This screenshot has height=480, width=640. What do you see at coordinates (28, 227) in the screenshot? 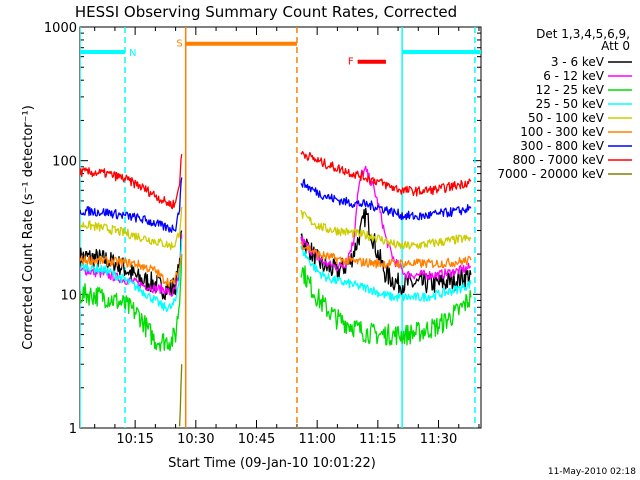
I see `y-axis-label: Corrected Count Rate (s⁻¹ detector⁻¹)` at bounding box center [28, 227].